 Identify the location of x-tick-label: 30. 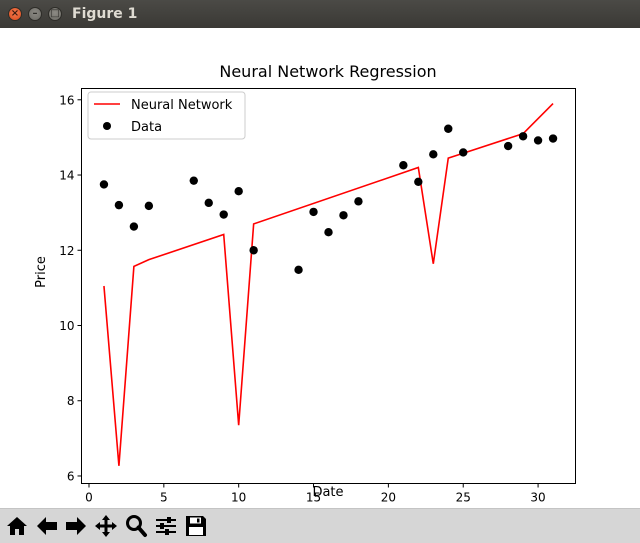
(537, 498).